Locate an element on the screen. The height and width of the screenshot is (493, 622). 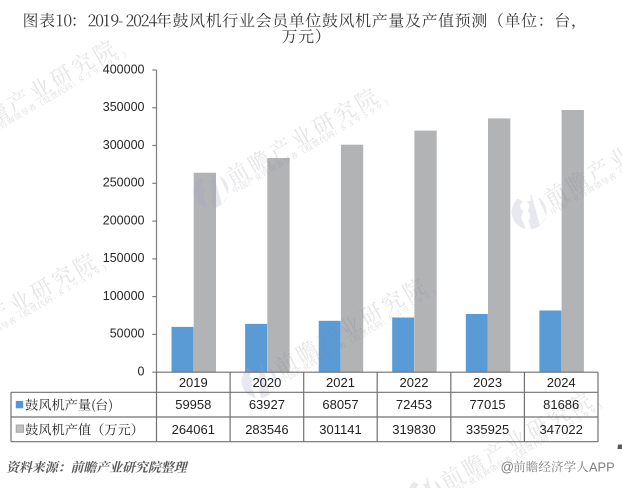
svg-text: 2020 is located at coordinates (266, 382).